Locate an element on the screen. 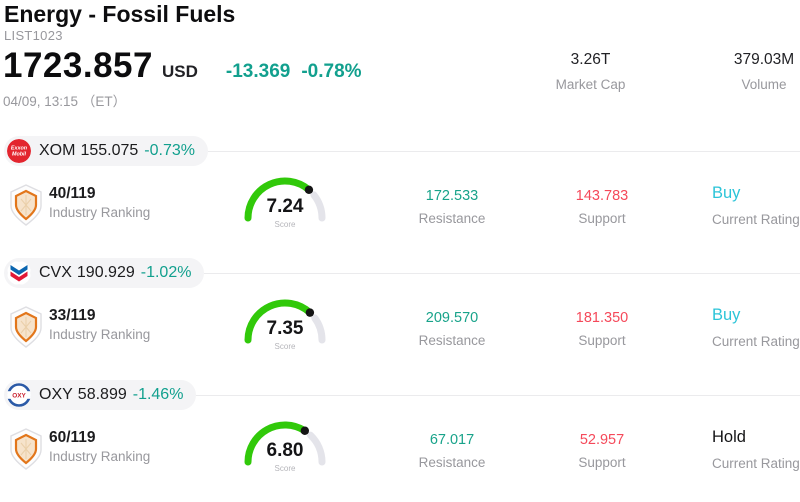  cvx-logo is located at coordinates (19, 273).